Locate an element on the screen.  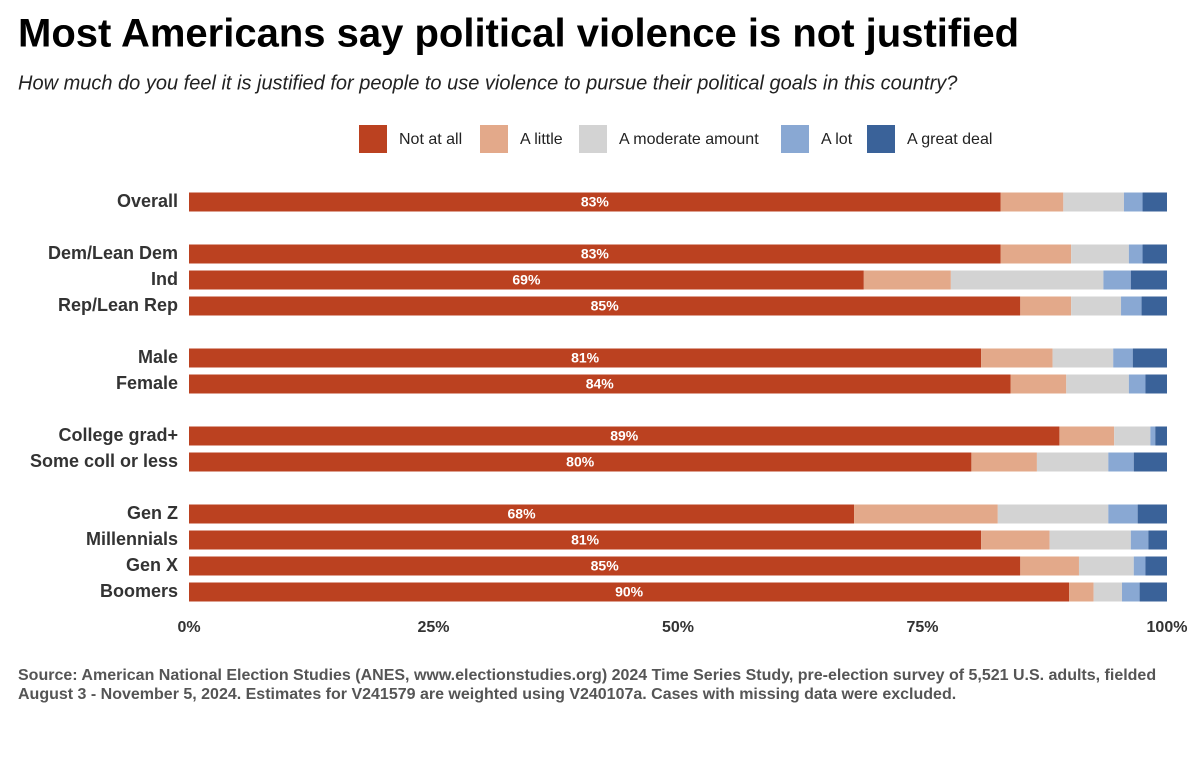
x-tick-label: 0% is located at coordinates (188, 627).